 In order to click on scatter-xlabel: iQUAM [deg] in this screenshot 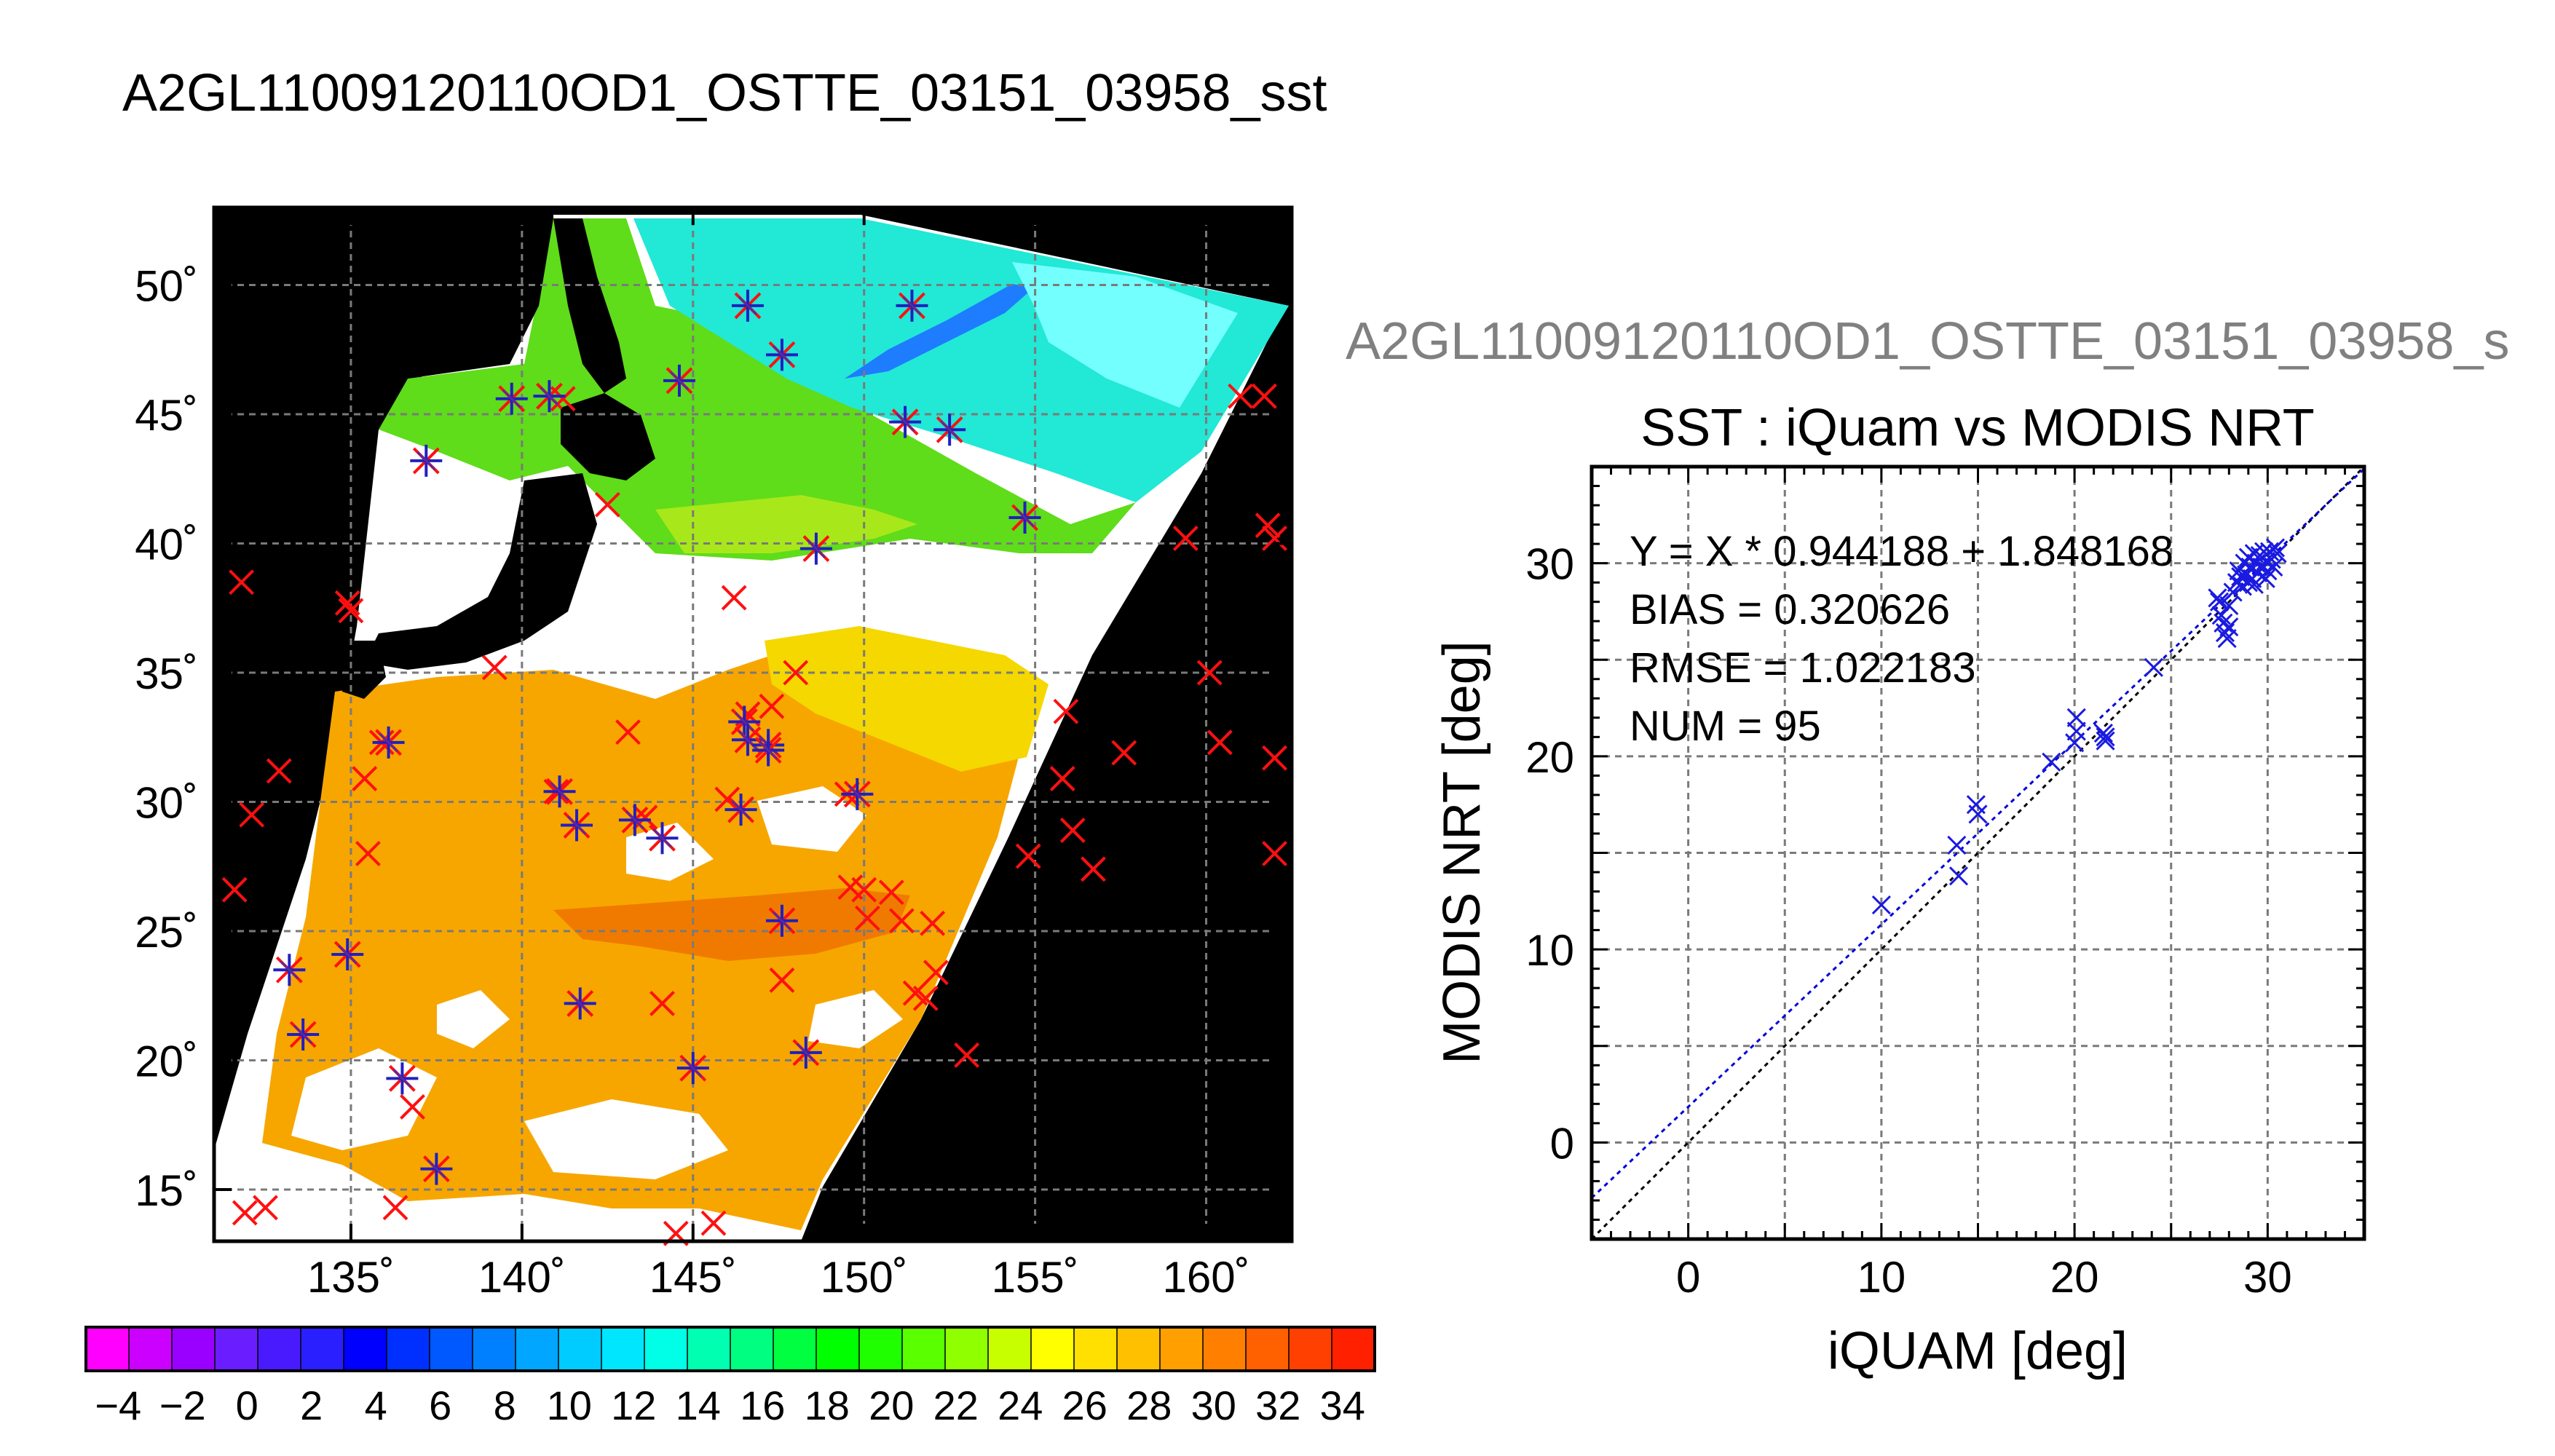, I will do `click(1978, 1351)`.